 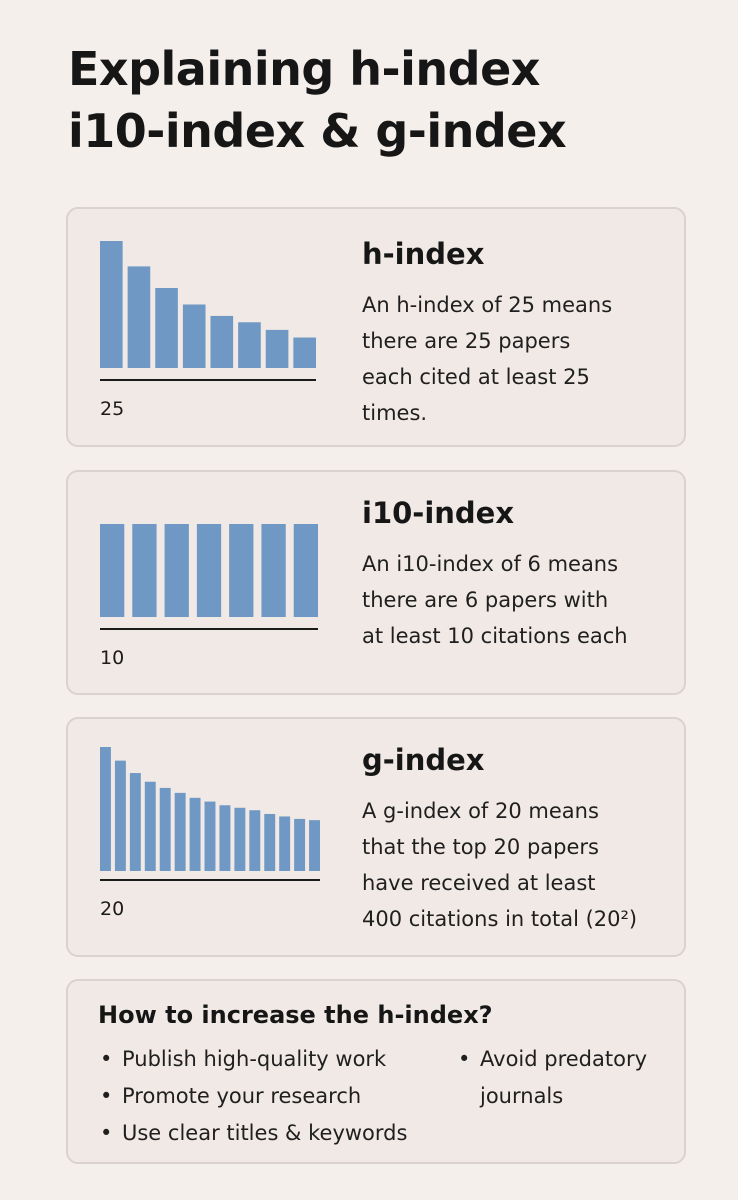 What do you see at coordinates (112, 658) in the screenshot?
I see `chart-axis-label: 10` at bounding box center [112, 658].